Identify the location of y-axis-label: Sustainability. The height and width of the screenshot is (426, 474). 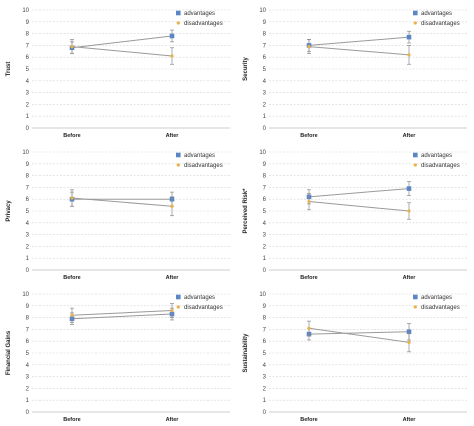
(246, 353).